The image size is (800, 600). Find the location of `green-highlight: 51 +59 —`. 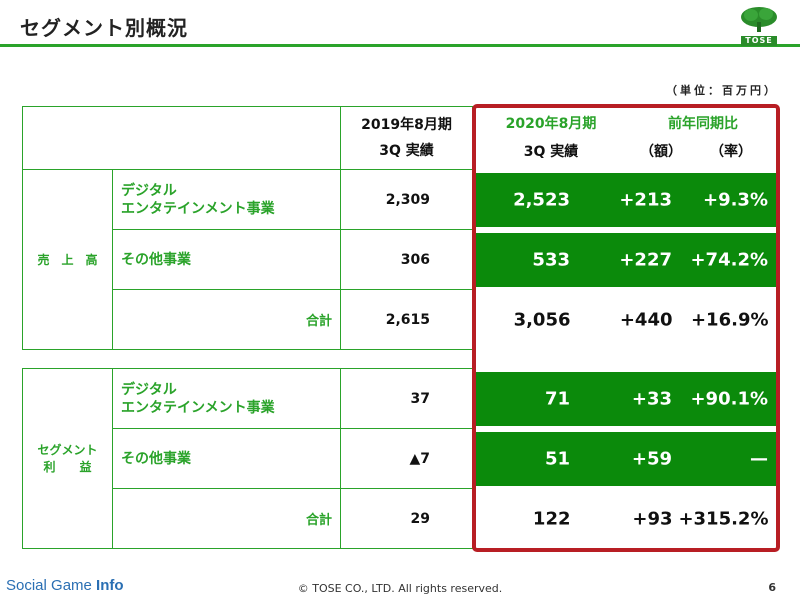

green-highlight: 51 +59 — is located at coordinates (624, 458).